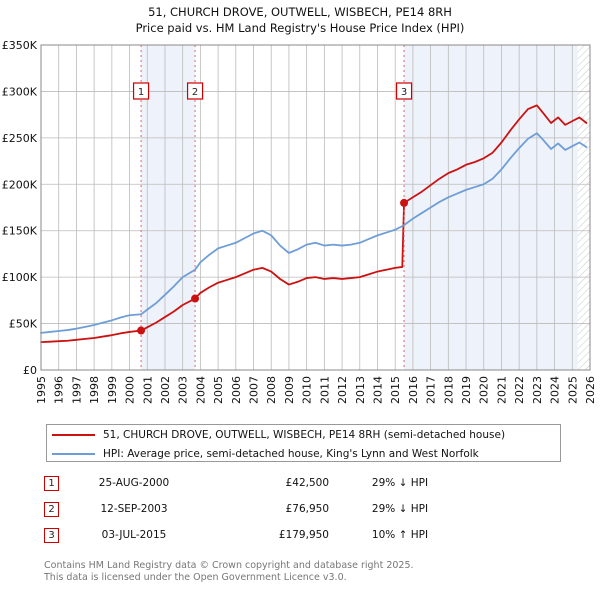 This screenshot has height=590, width=600. What do you see at coordinates (307, 483) in the screenshot?
I see `transaction-price: £42,500` at bounding box center [307, 483].